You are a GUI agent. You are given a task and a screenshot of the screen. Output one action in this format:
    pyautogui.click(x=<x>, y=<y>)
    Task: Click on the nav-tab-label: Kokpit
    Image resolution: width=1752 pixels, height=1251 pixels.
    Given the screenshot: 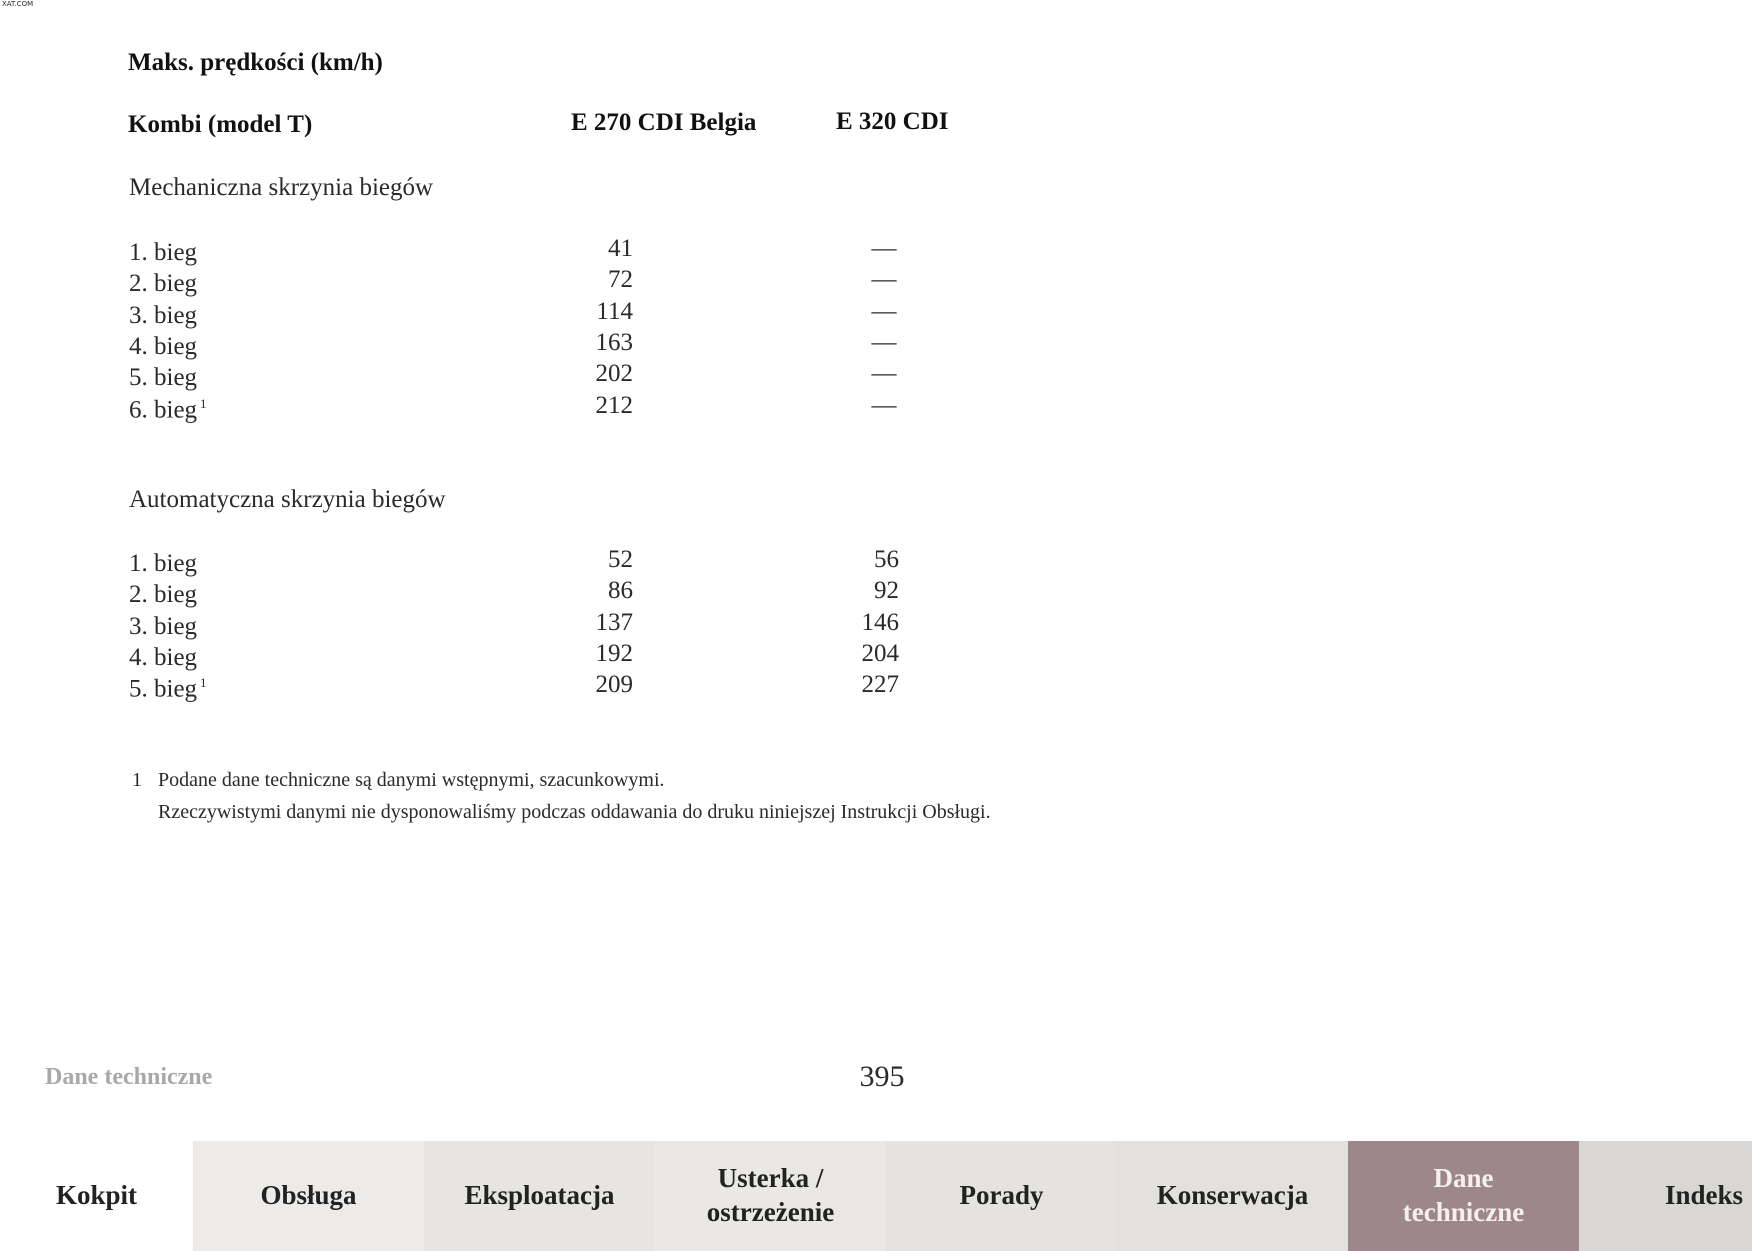 What is the action you would take?
    pyautogui.click(x=96, y=1195)
    